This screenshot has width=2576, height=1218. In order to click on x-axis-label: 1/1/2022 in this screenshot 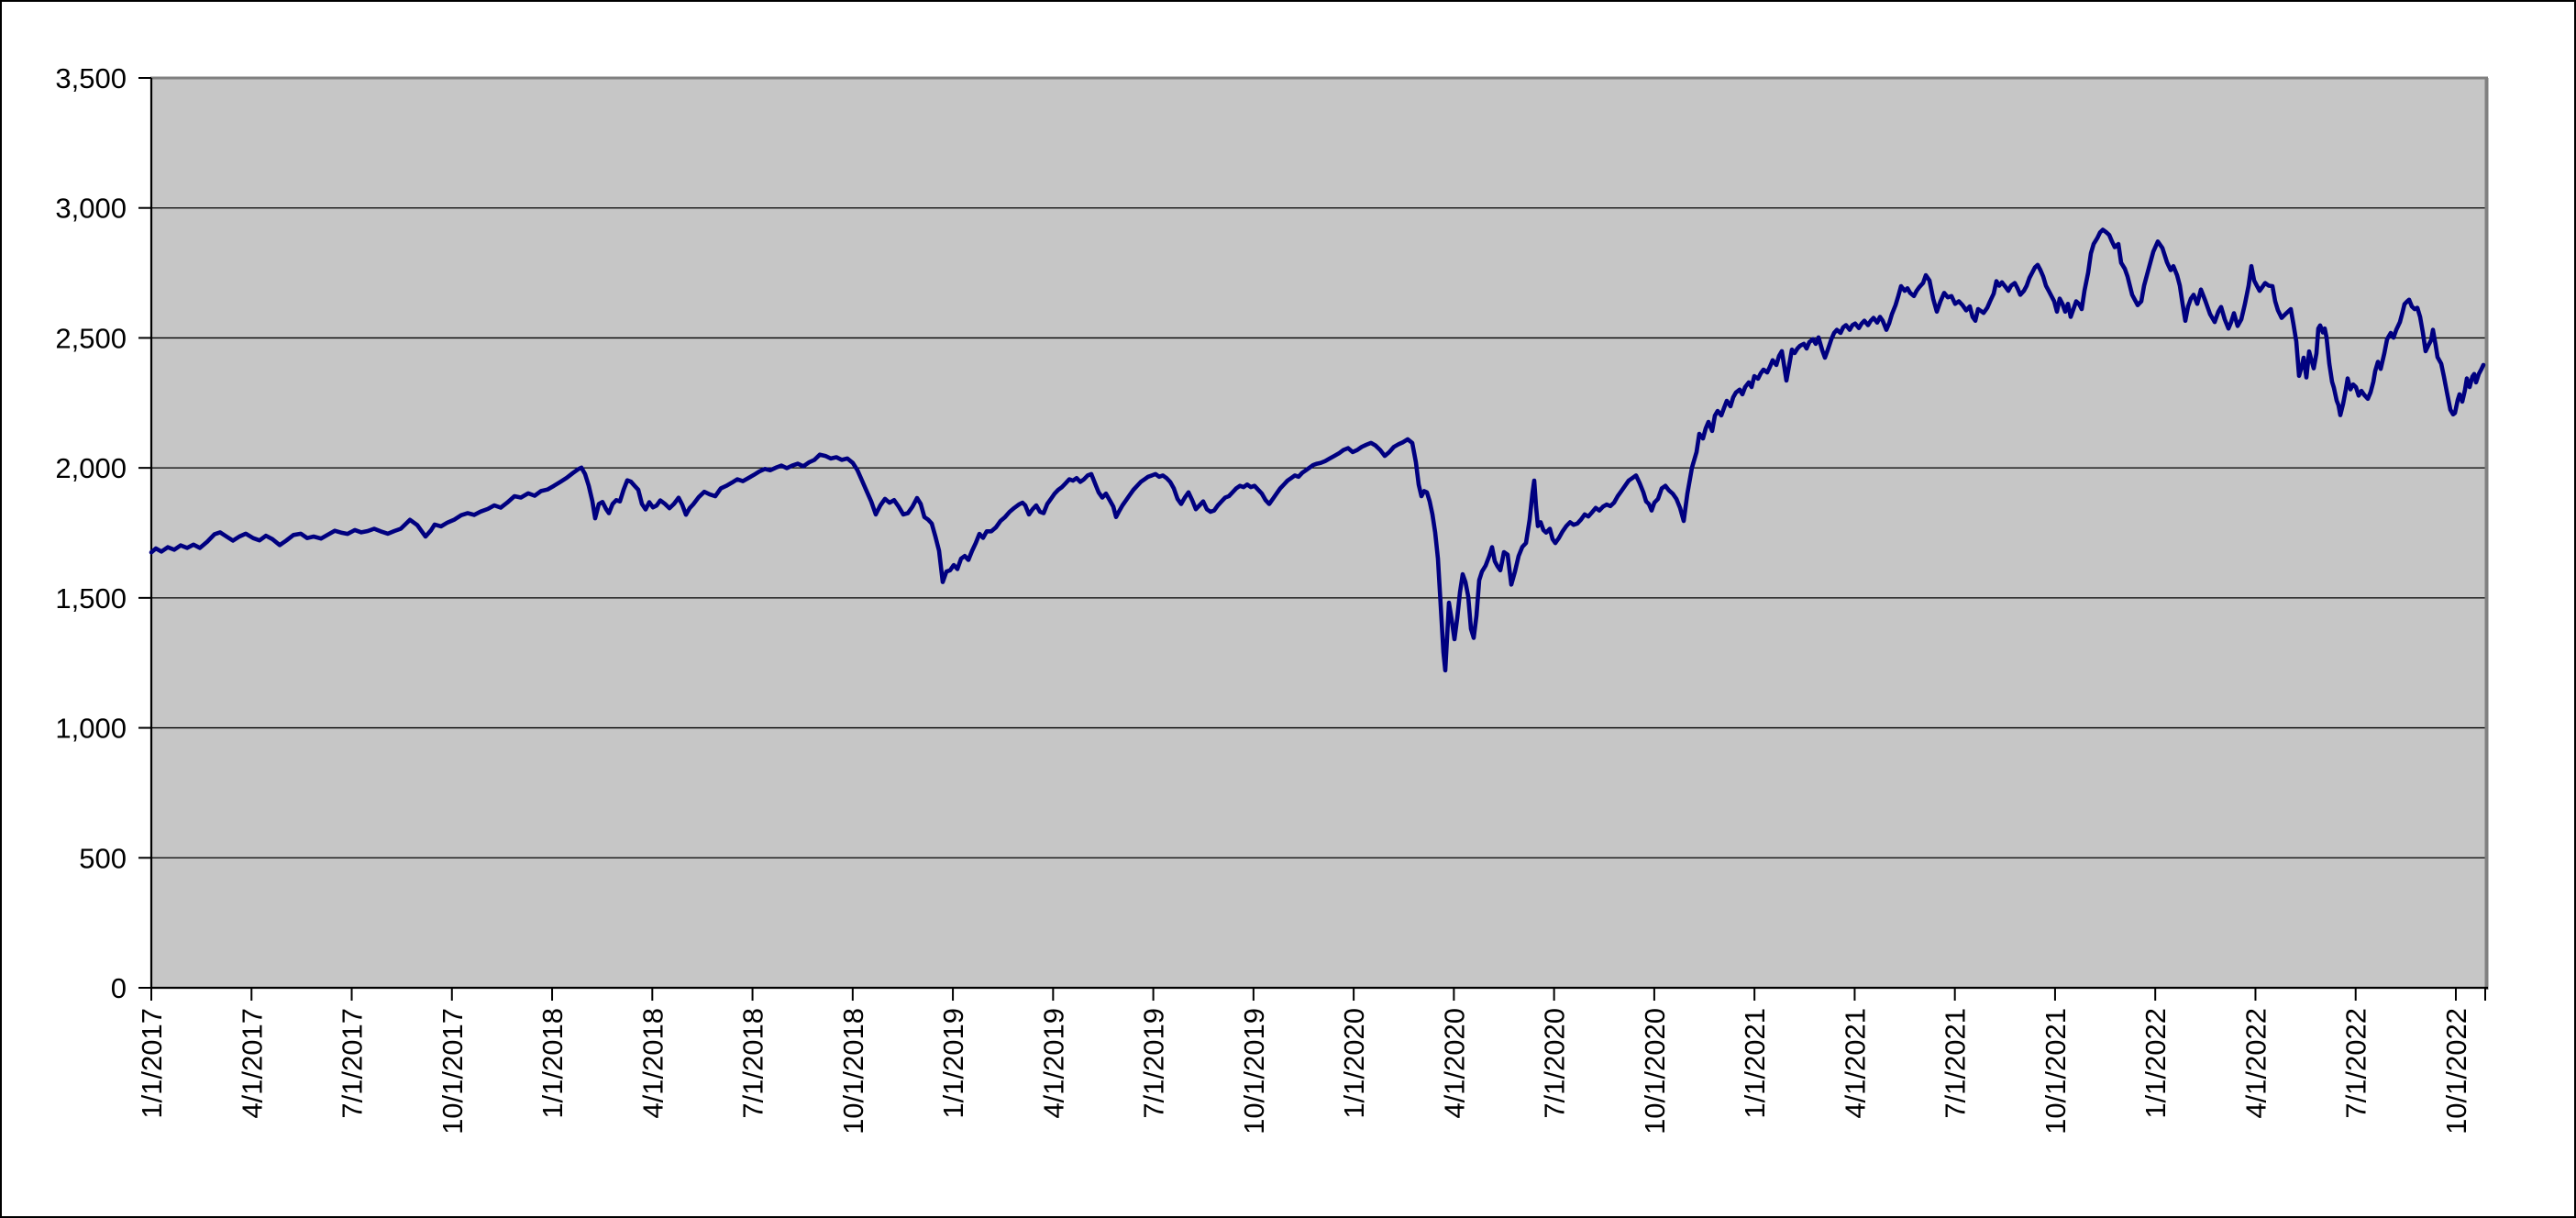, I will do `click(2155, 1063)`.